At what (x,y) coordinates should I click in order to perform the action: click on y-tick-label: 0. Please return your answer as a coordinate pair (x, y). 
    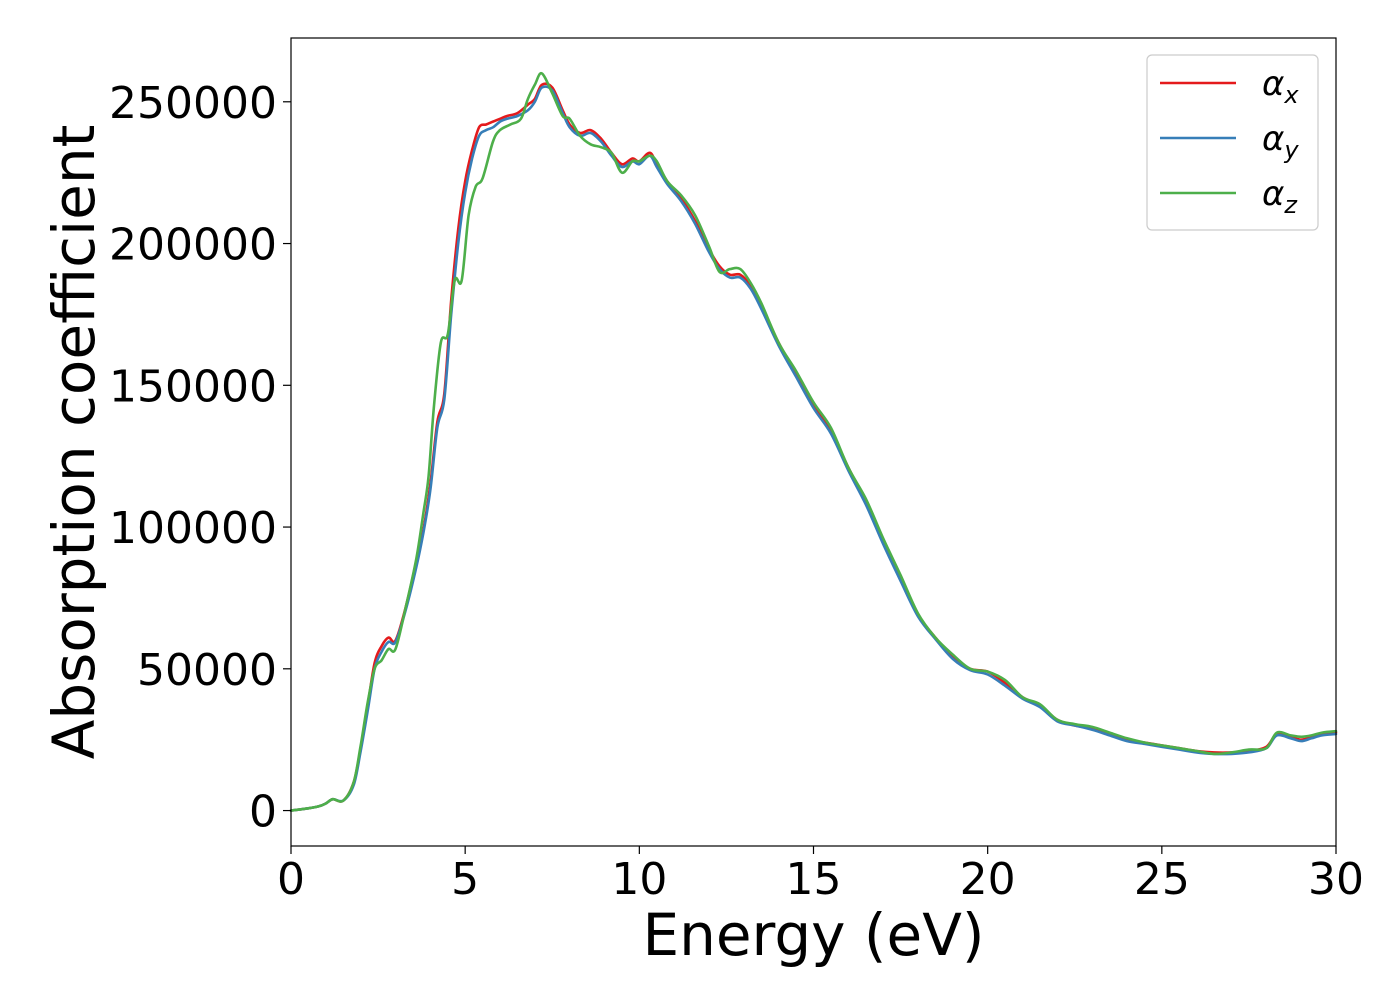
    Looking at the image, I should click on (263, 812).